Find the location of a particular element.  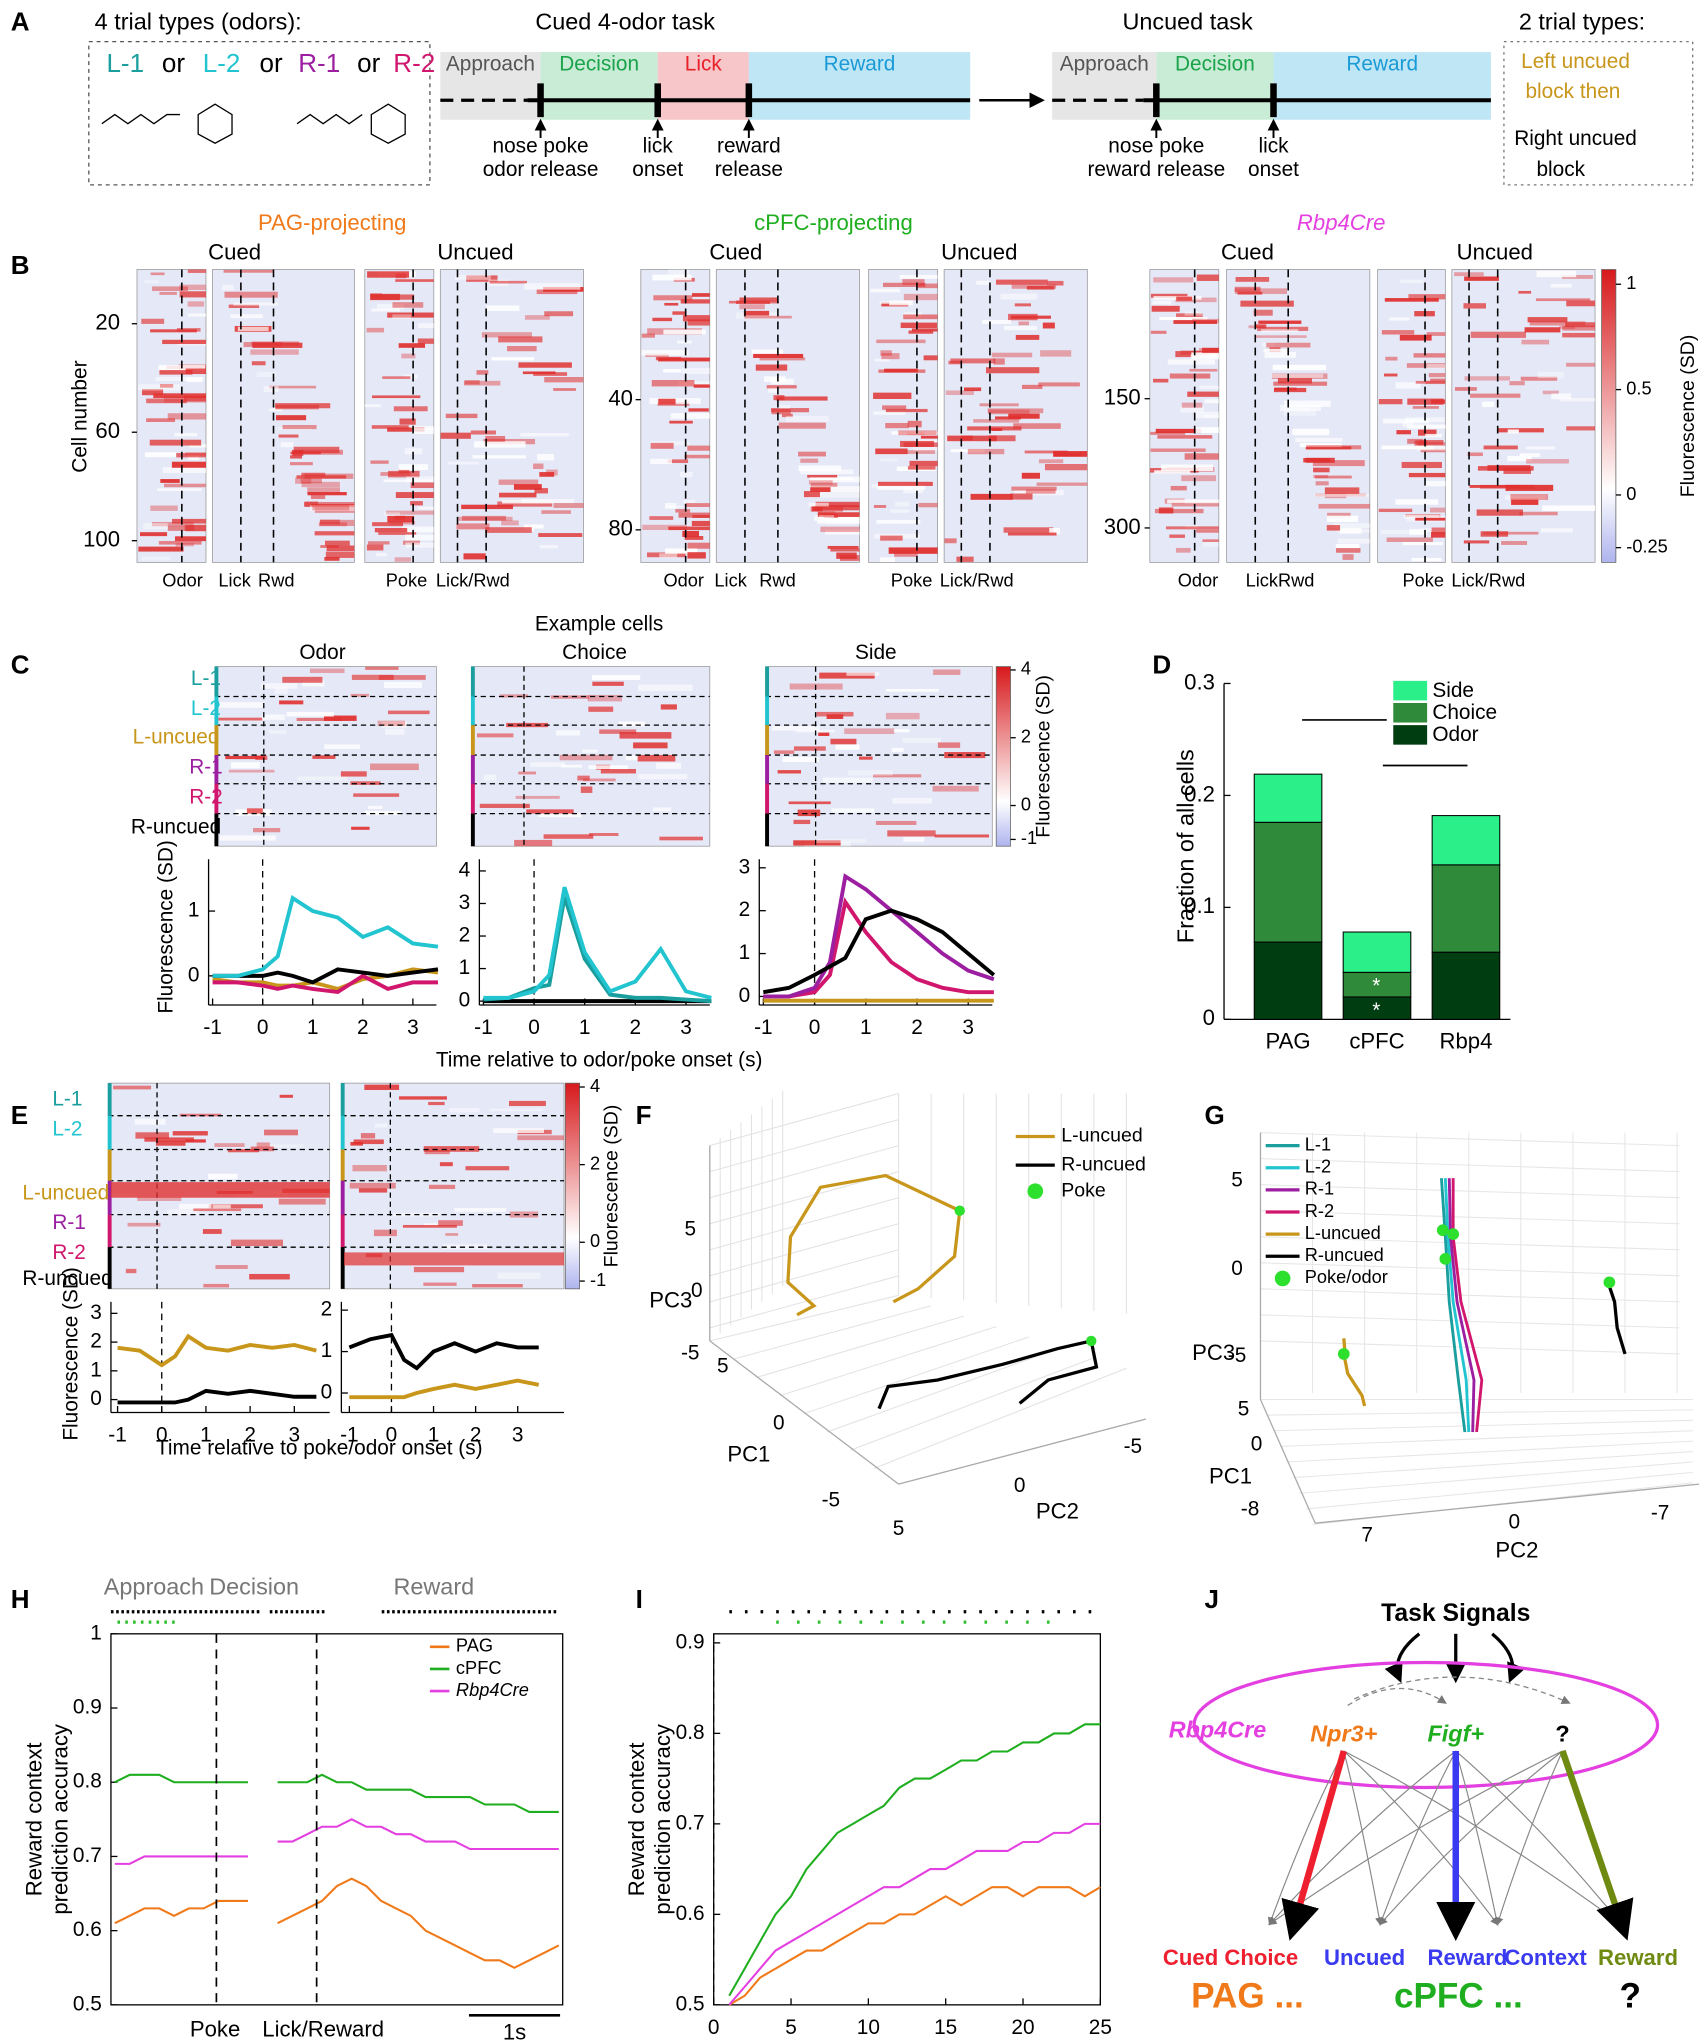

row-label: R-1 is located at coordinates (206, 767).